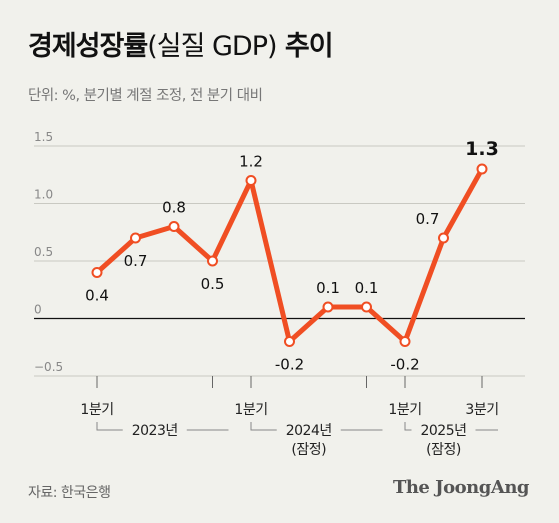  What do you see at coordinates (443, 431) in the screenshot?
I see `year-label: 2025년` at bounding box center [443, 431].